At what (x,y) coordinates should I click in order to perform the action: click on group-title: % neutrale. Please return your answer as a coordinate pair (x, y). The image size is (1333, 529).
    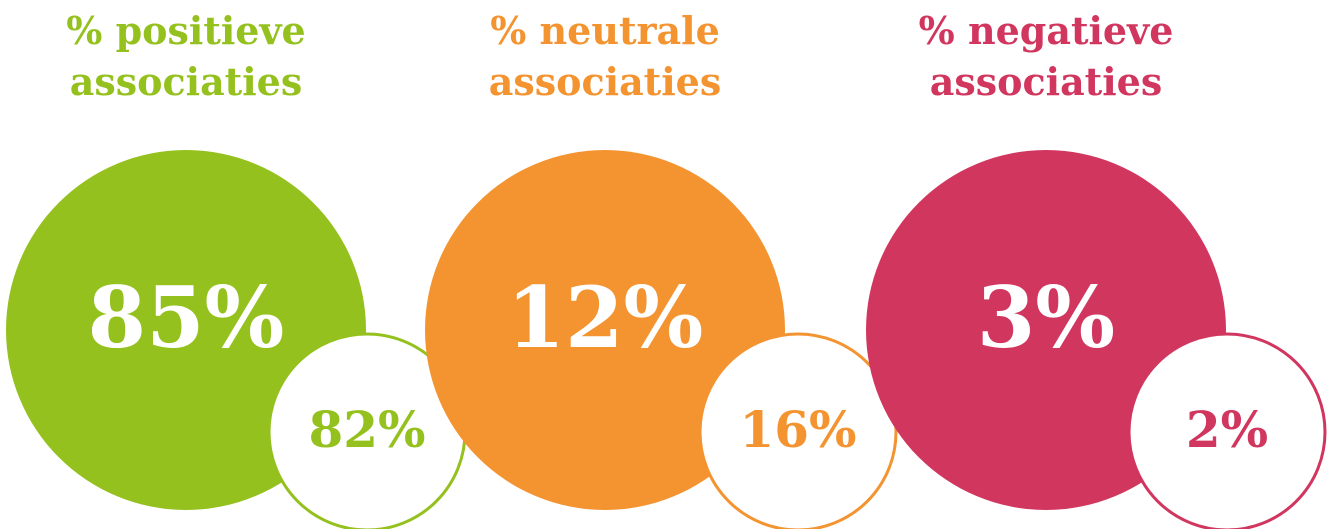
    Looking at the image, I should click on (605, 30).